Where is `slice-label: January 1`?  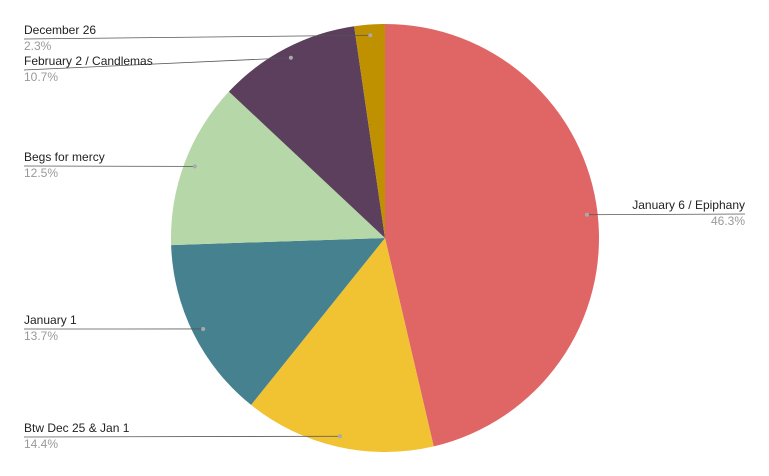
slice-label: January 1 is located at coordinates (50, 320).